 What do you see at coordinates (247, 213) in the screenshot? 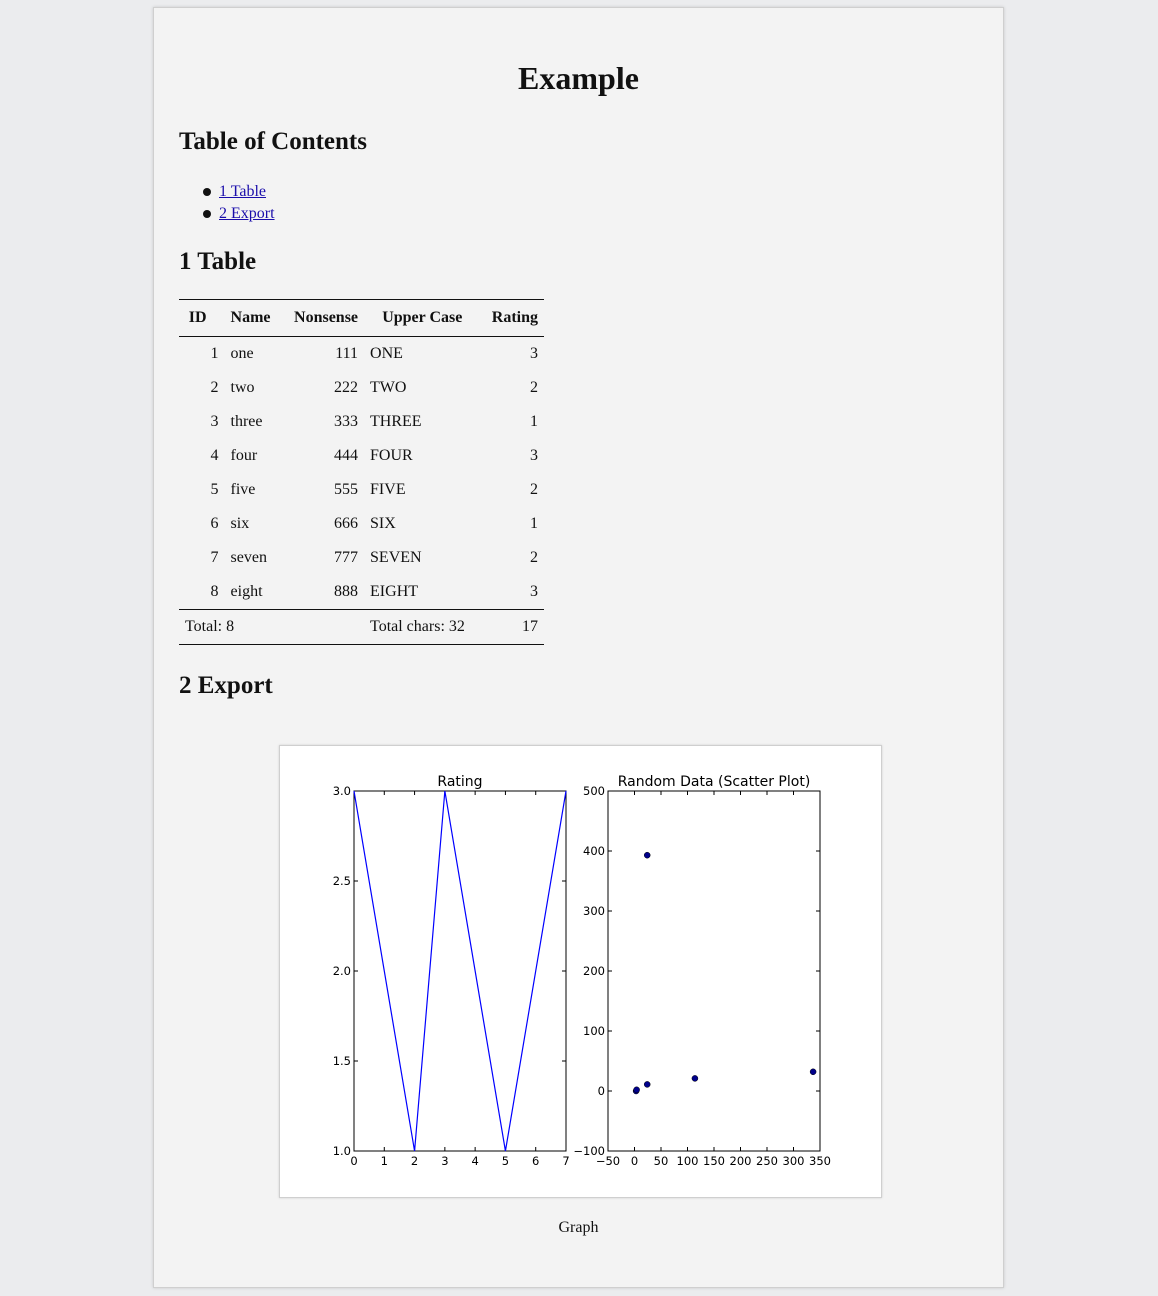
I see `toc-link-export: 2 Export` at bounding box center [247, 213].